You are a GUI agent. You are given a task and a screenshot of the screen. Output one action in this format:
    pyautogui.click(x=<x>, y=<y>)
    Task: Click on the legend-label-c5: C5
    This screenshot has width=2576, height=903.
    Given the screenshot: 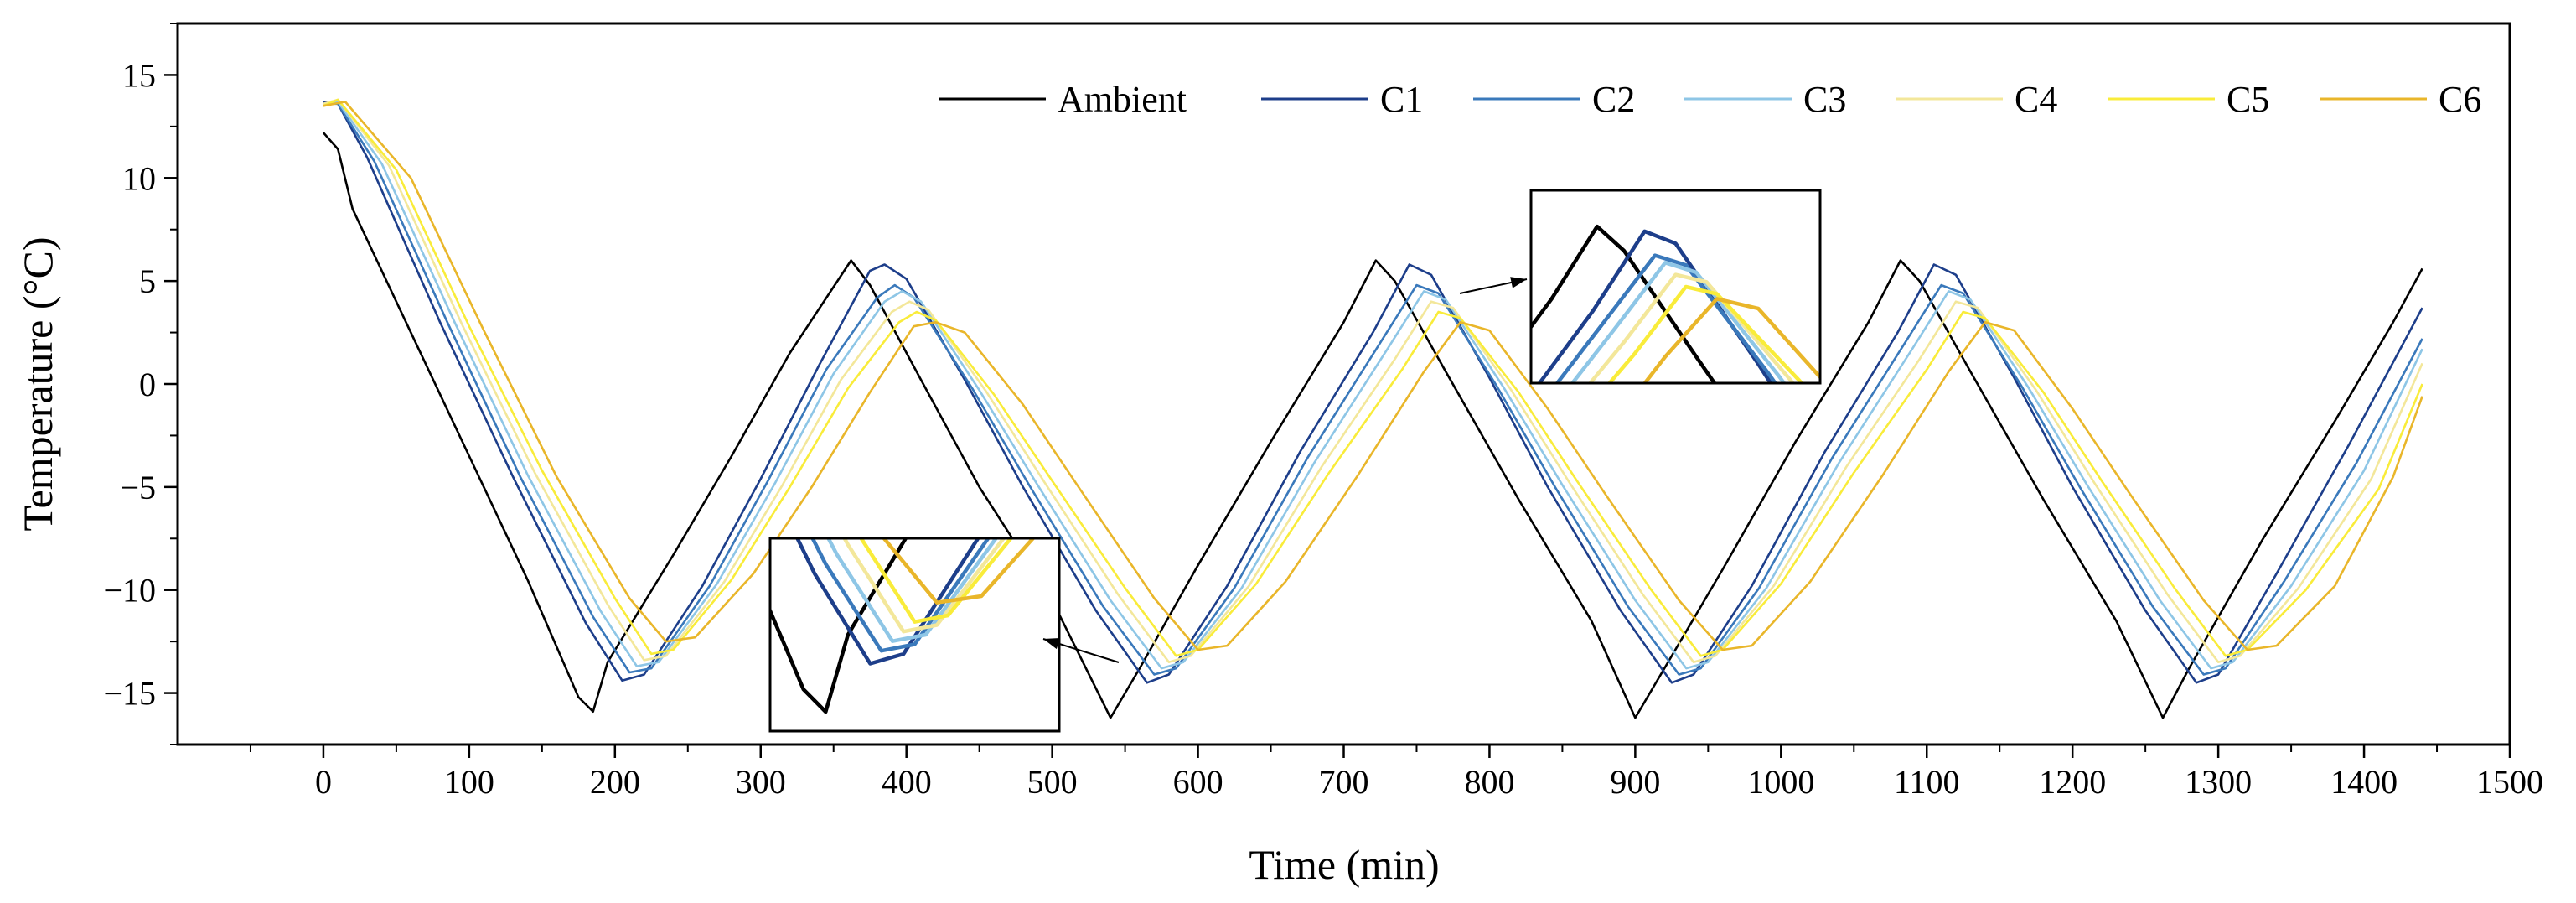 What is the action you would take?
    pyautogui.click(x=2248, y=99)
    